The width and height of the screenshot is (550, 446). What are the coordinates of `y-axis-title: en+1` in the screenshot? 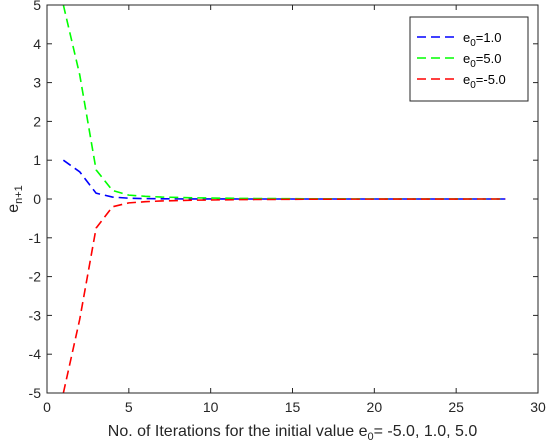 It's located at (15, 199).